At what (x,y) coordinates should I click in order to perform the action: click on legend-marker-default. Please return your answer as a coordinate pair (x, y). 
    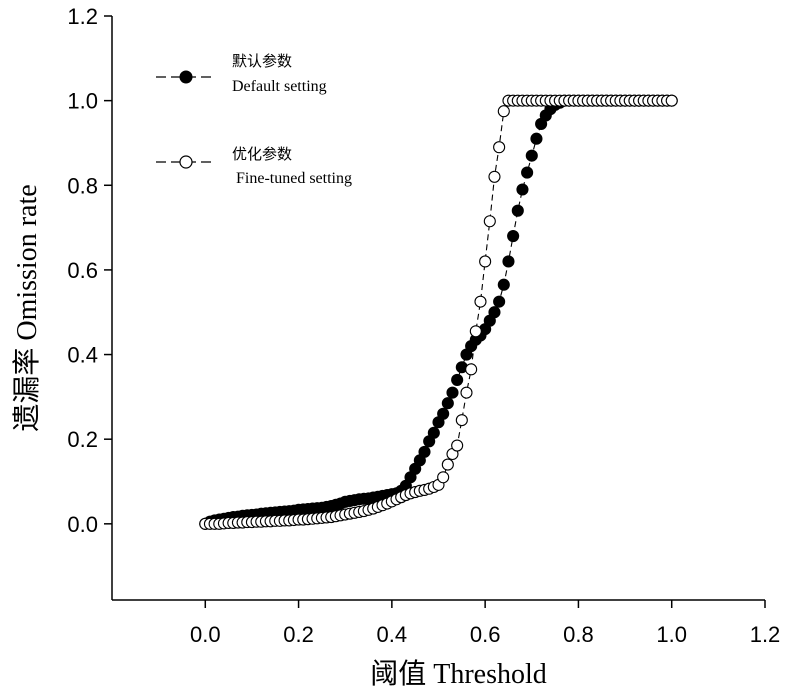
    Looking at the image, I should click on (186, 77).